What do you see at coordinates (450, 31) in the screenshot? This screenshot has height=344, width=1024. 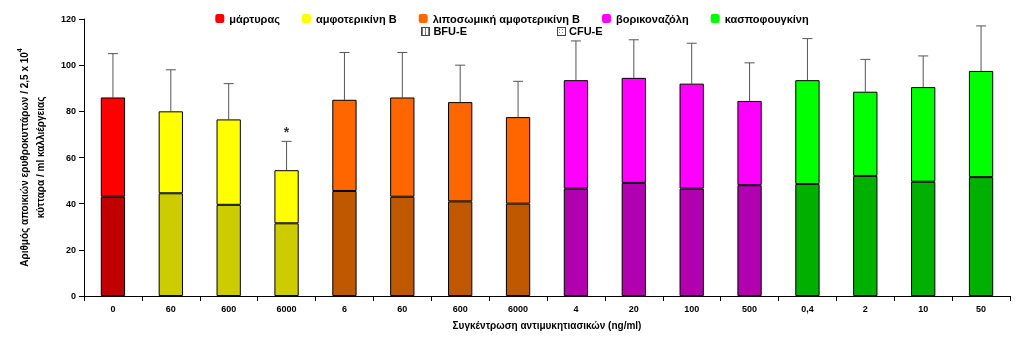 I see `annotation: BFU-E` at bounding box center [450, 31].